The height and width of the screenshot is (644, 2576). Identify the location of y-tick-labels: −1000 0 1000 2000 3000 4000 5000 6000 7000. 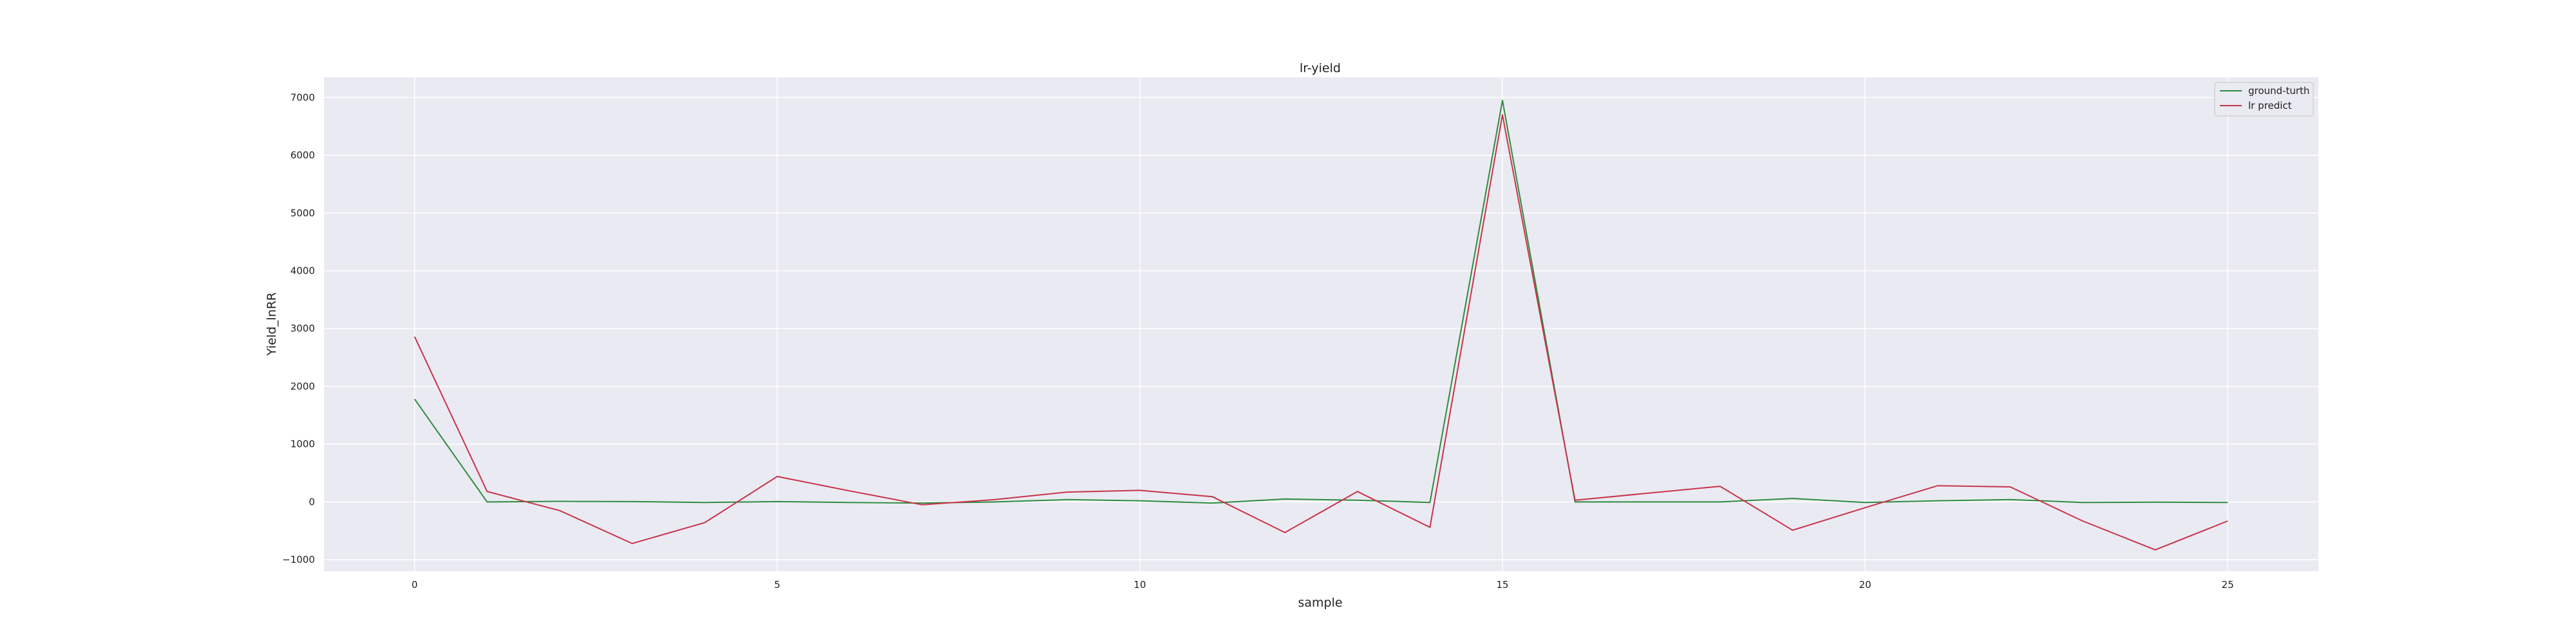
(298, 328).